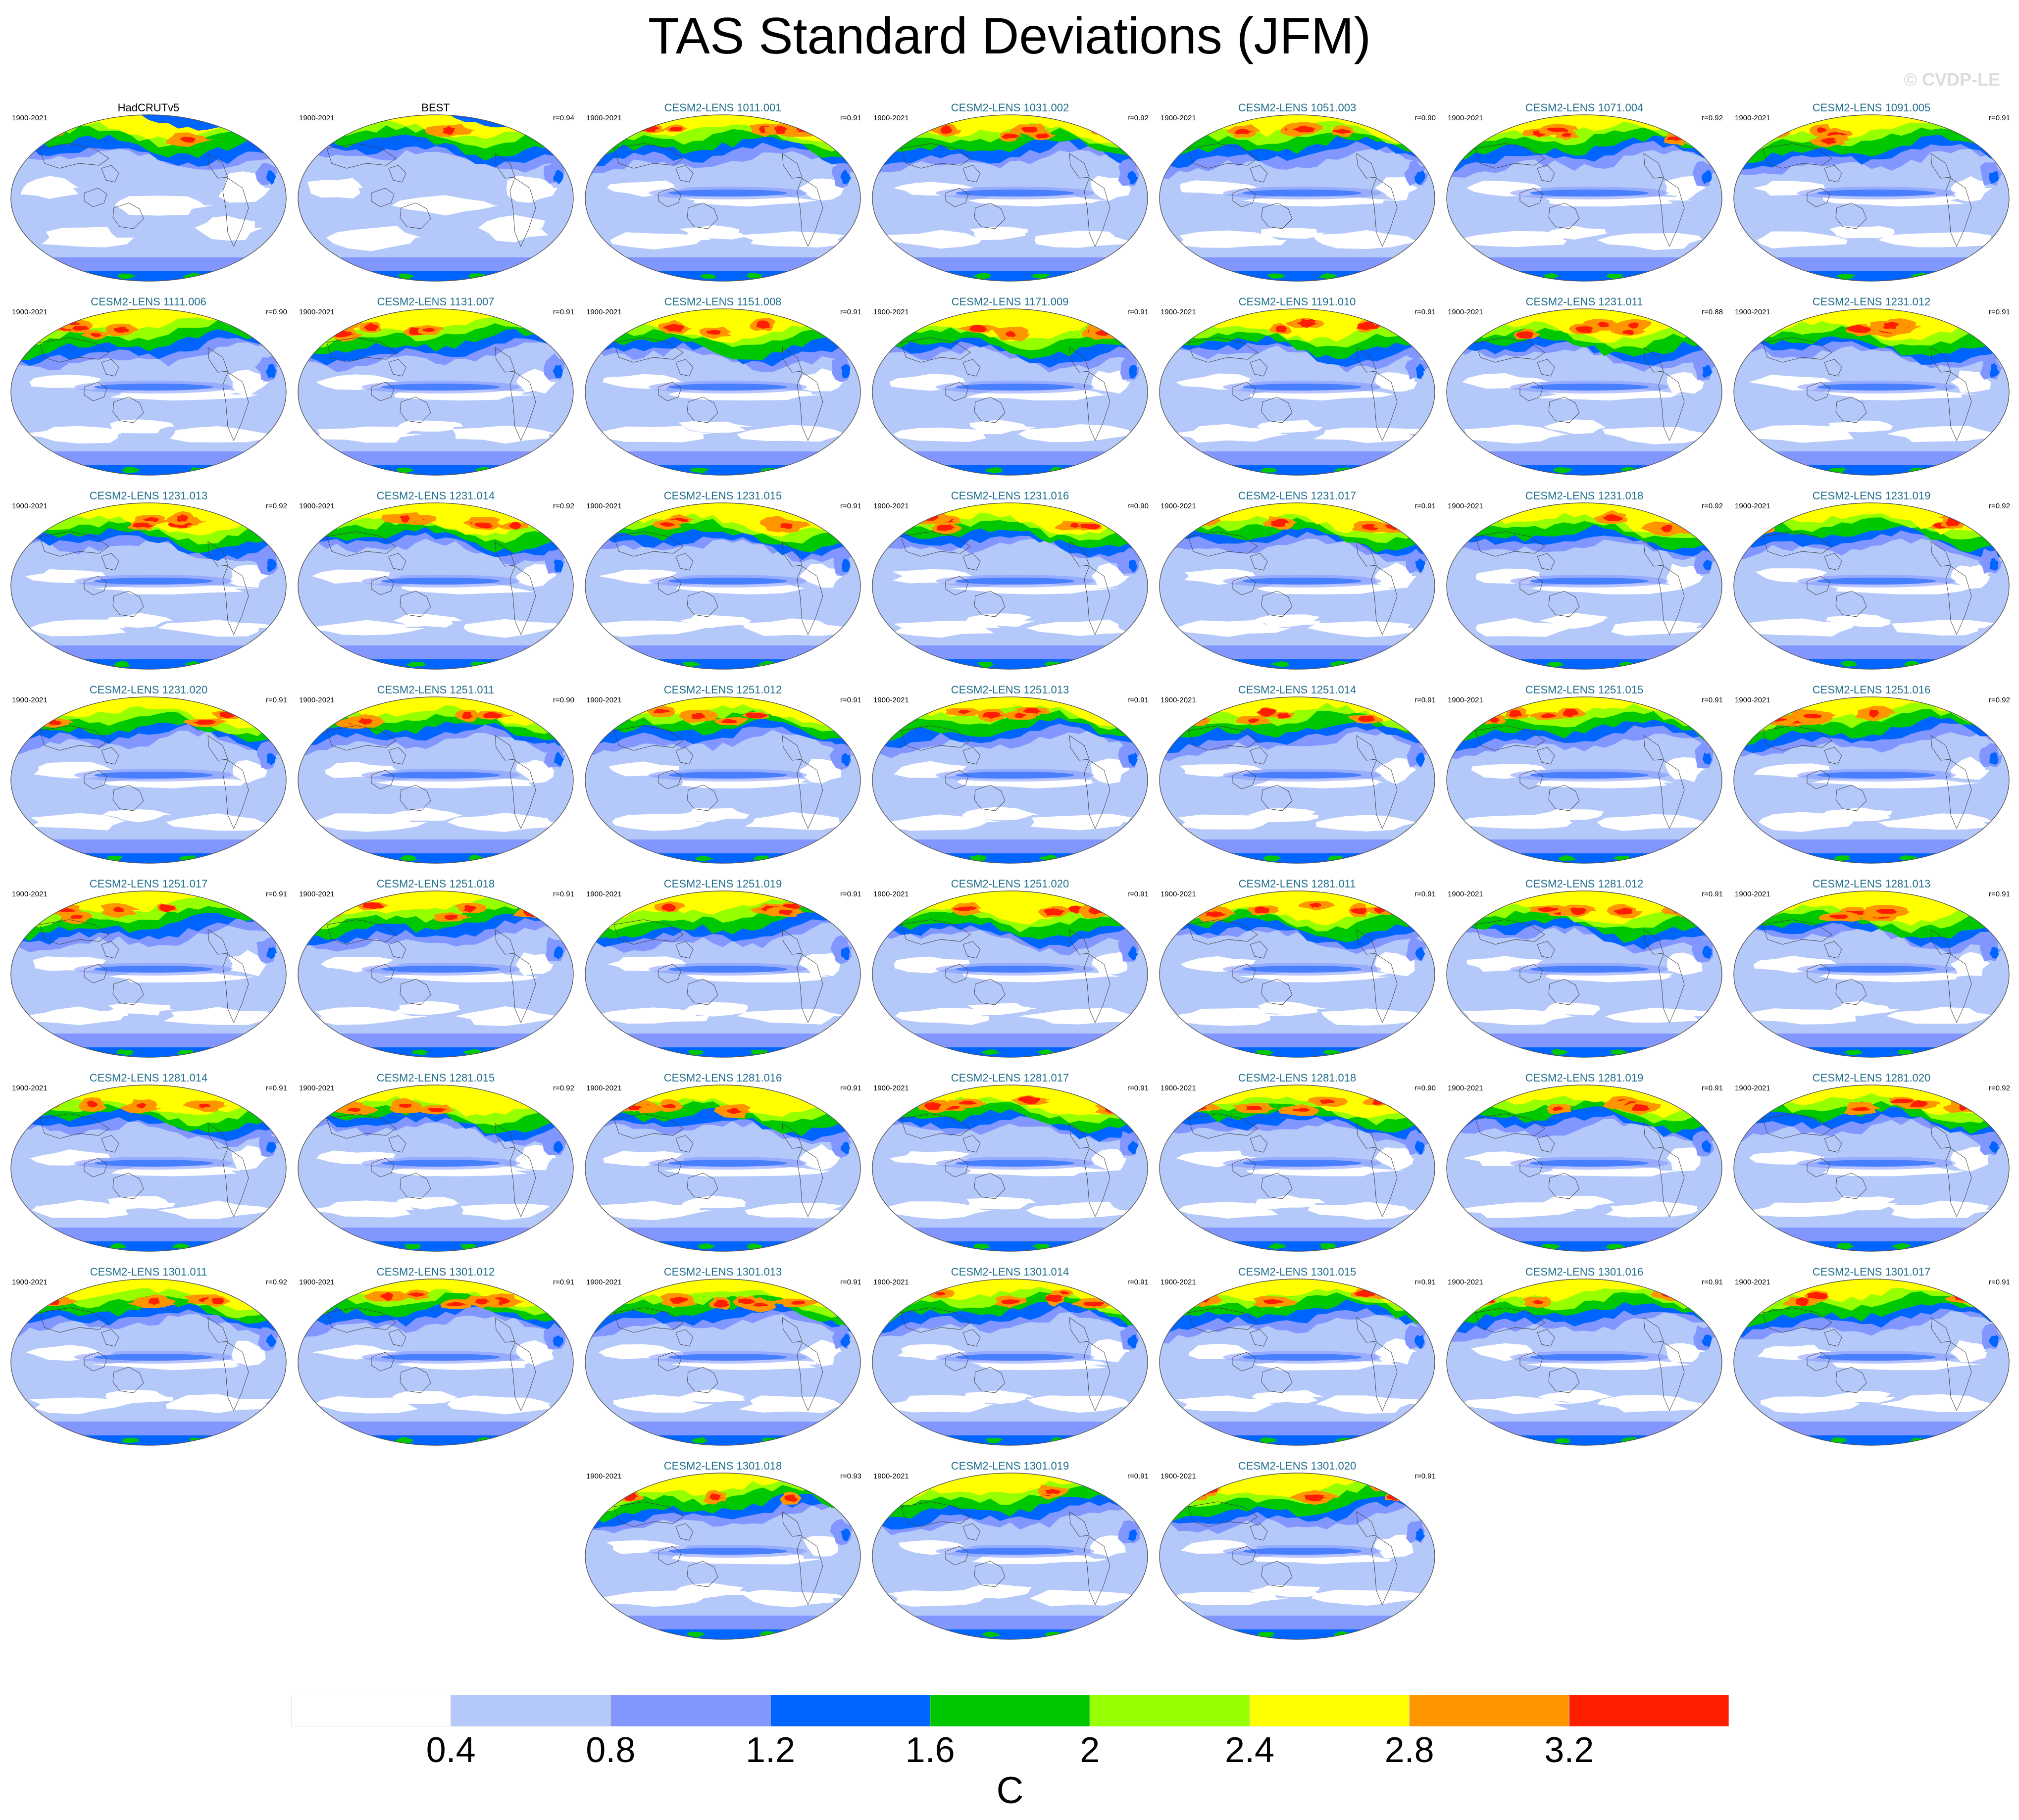  I want to click on map-panel: CESM2-LENS 1281.017 1900-2021 r=0.91, so click(1010, 1166).